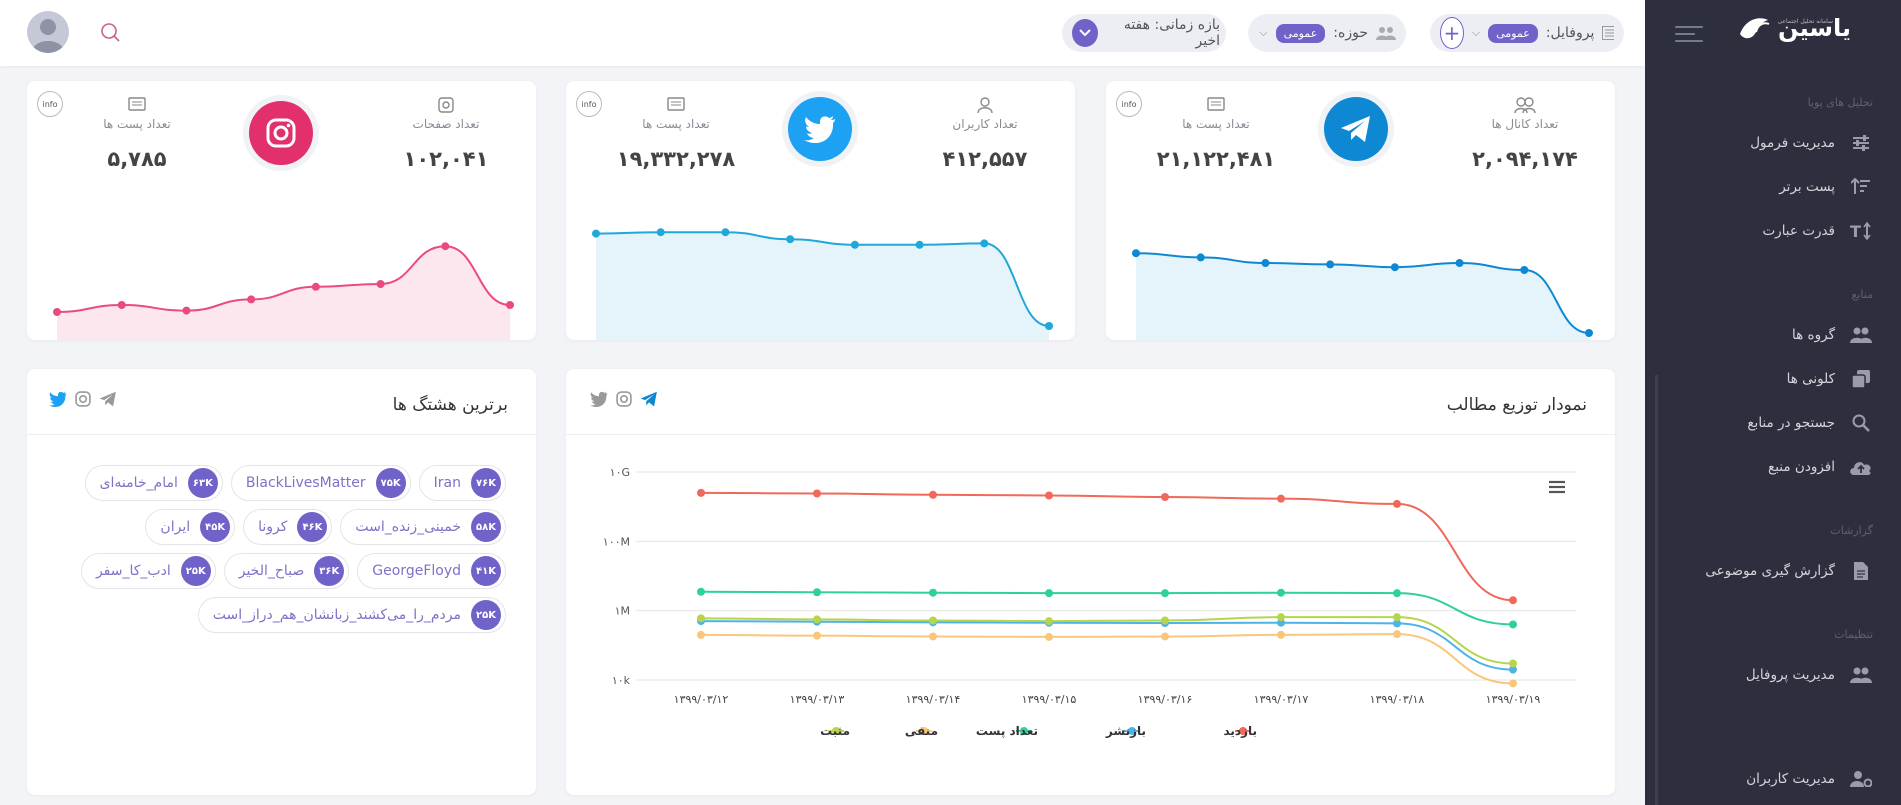 The height and width of the screenshot is (805, 1901). I want to click on add-profile-button: +, so click(1452, 33).